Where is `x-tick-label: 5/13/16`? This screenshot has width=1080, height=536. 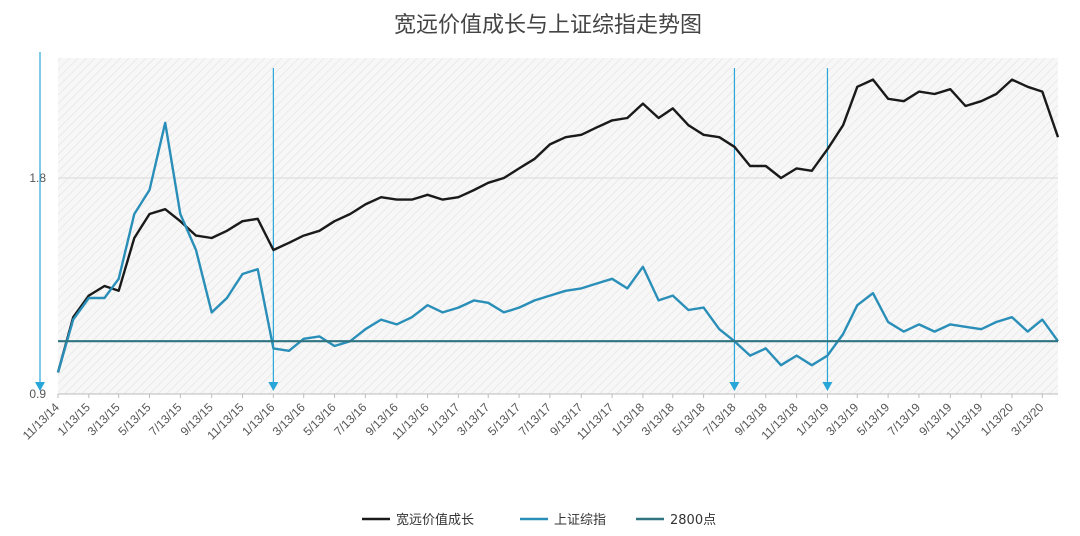
x-tick-label: 5/13/16 is located at coordinates (319, 419).